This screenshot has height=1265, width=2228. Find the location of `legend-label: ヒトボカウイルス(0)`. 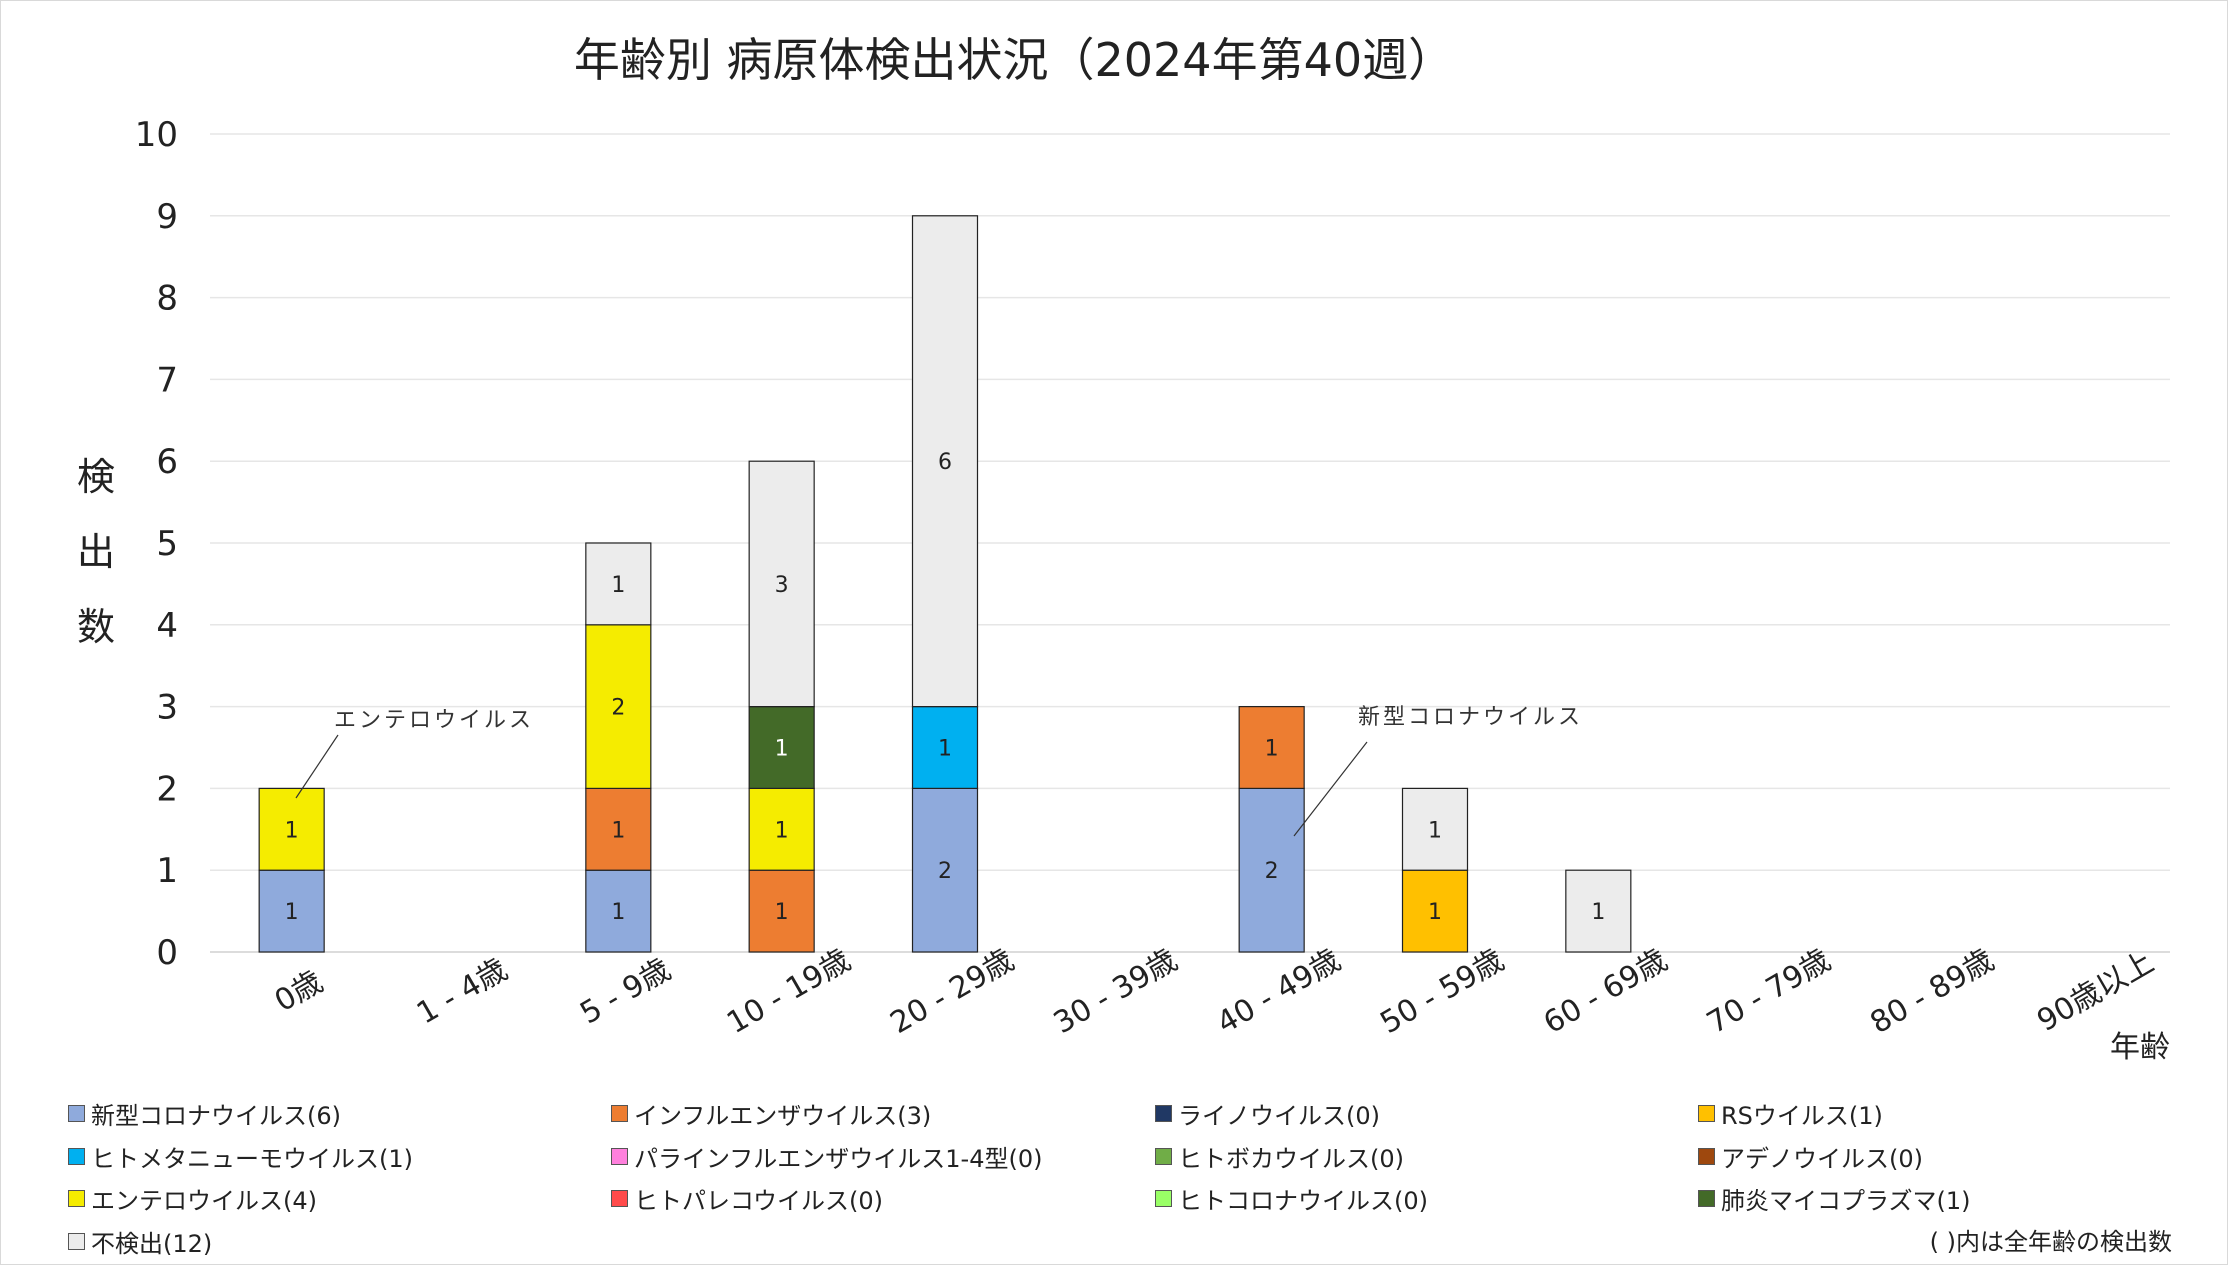

legend-label: ヒトボカウイルス(0) is located at coordinates (1291, 1159).